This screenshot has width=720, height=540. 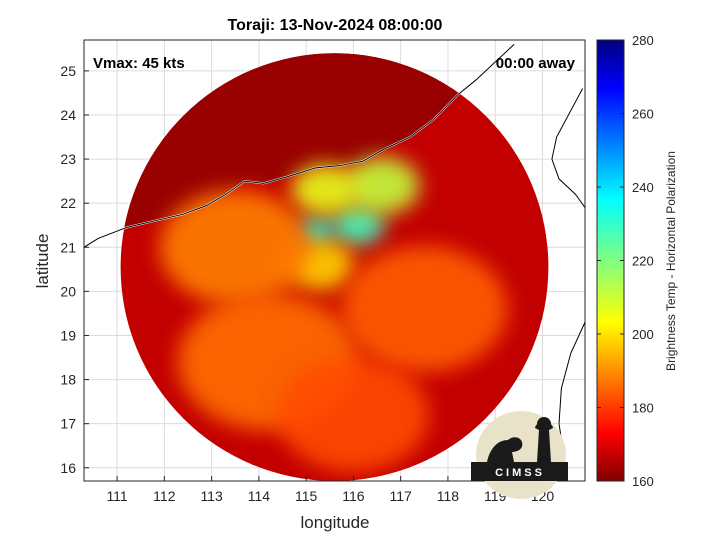 I want to click on colorbar-tick-label: 280, so click(x=643, y=40).